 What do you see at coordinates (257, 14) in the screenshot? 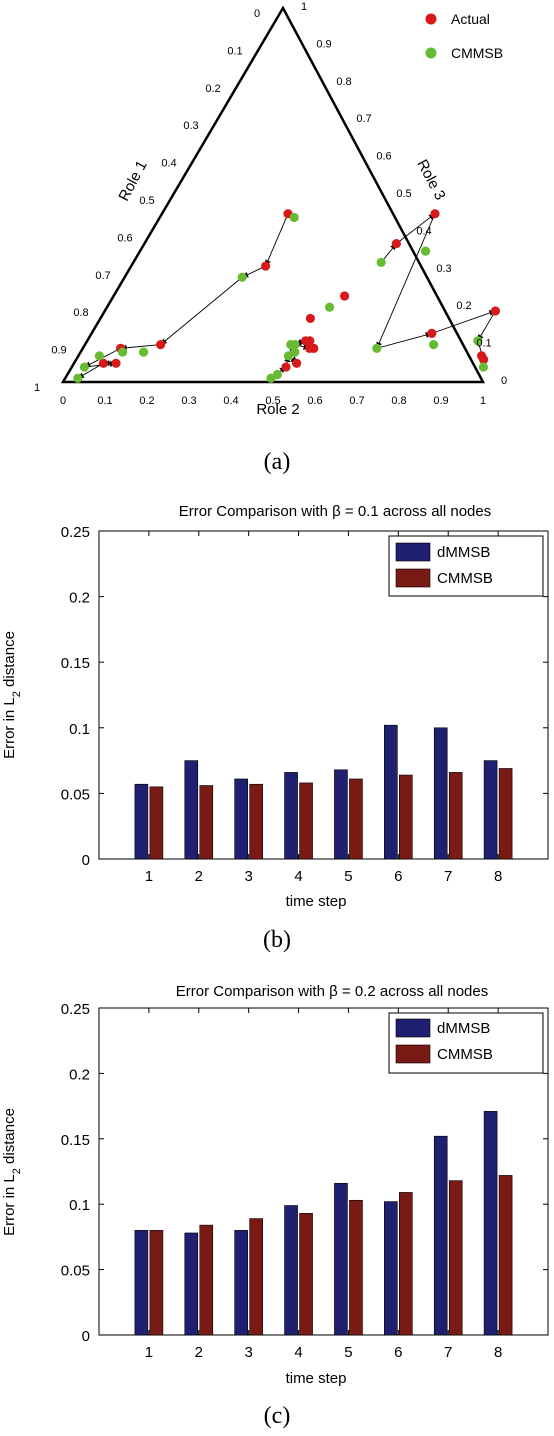
I see `tick-left: 0` at bounding box center [257, 14].